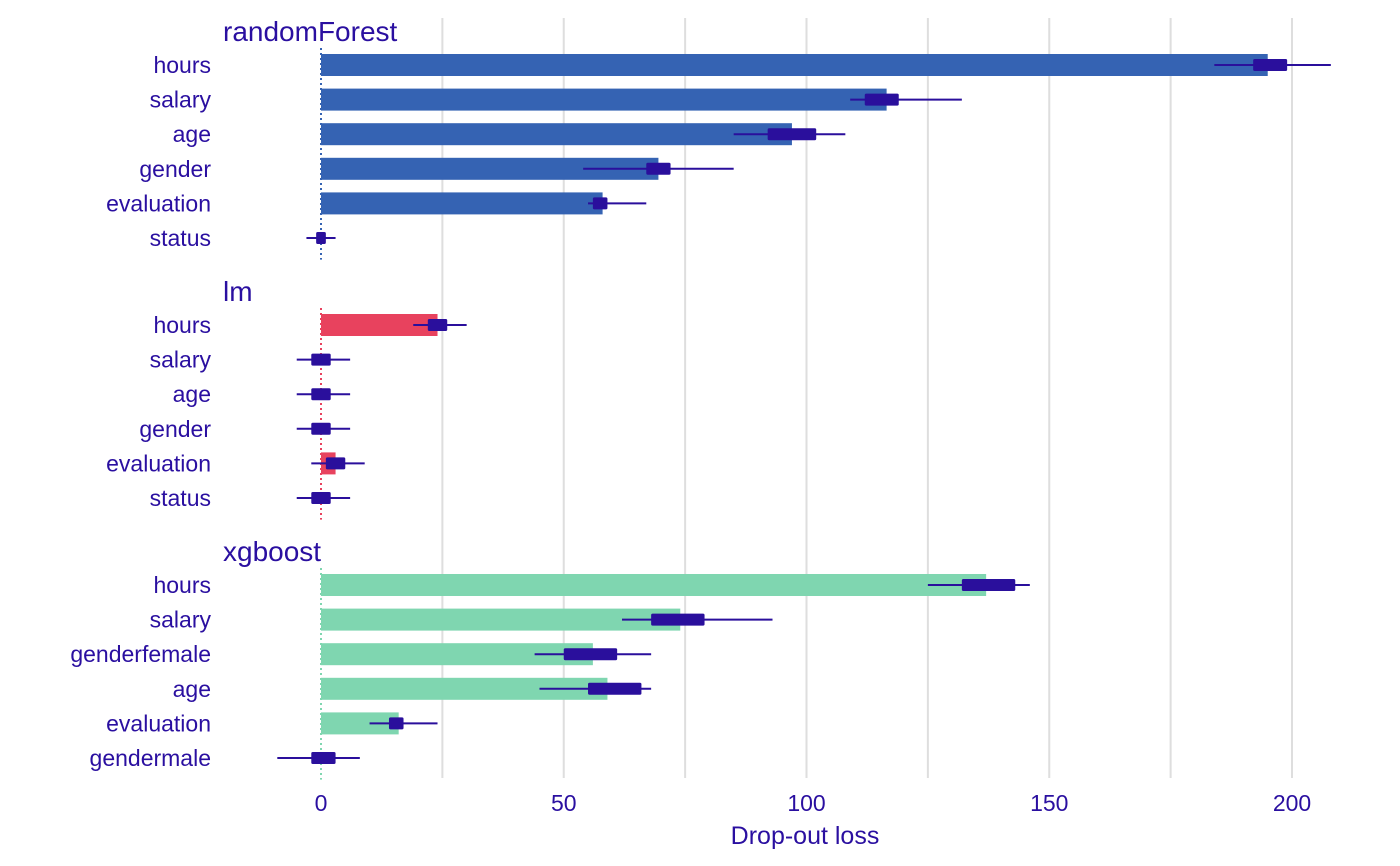 Image resolution: width=1400 pixels, height=866 pixels. I want to click on x-tick-label: 200, so click(1292, 803).